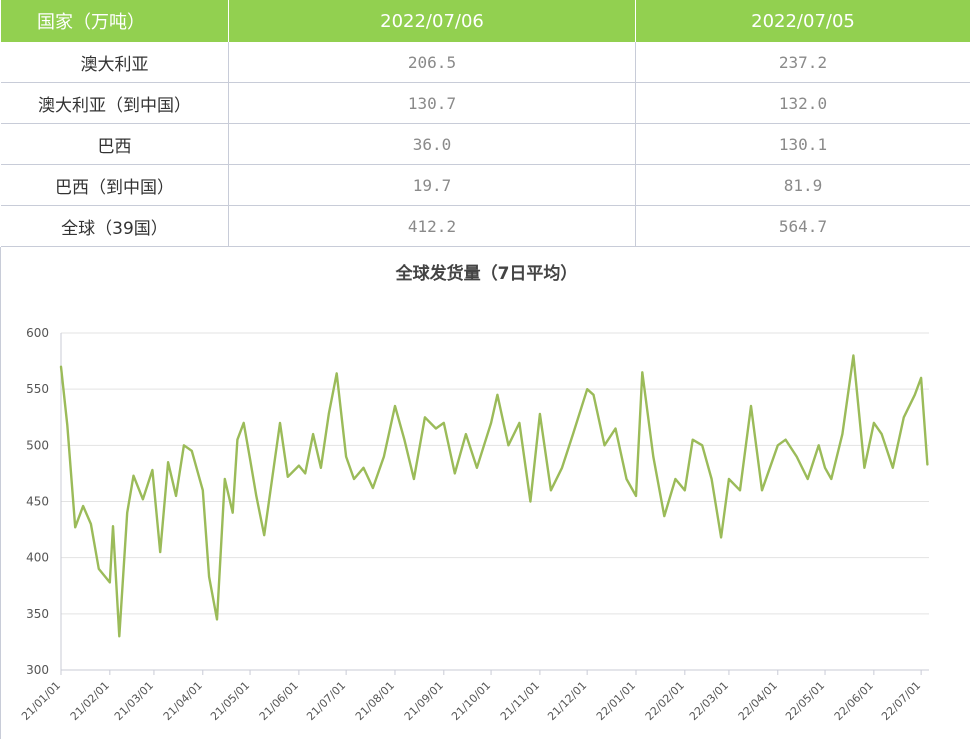 The height and width of the screenshot is (739, 971). Describe the element at coordinates (805, 701) in the screenshot. I see `x-tick-label: 22/05/01` at that location.